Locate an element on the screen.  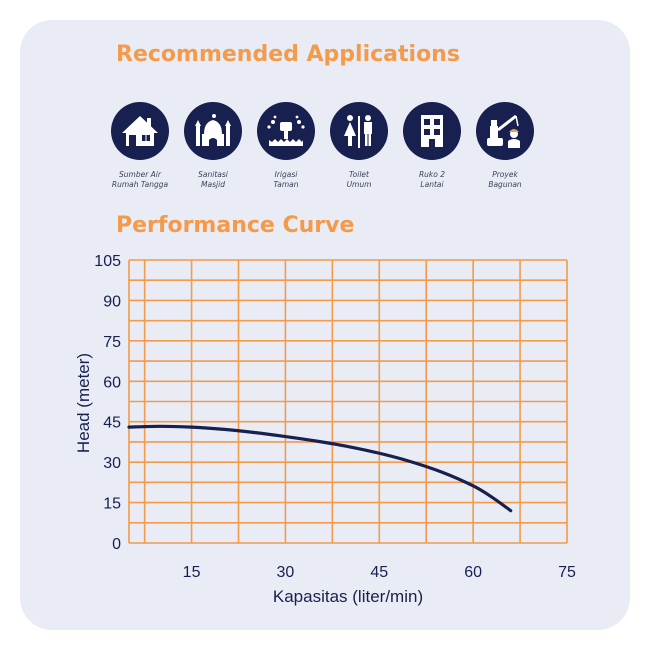
x-tick-label: 60 is located at coordinates (473, 572).